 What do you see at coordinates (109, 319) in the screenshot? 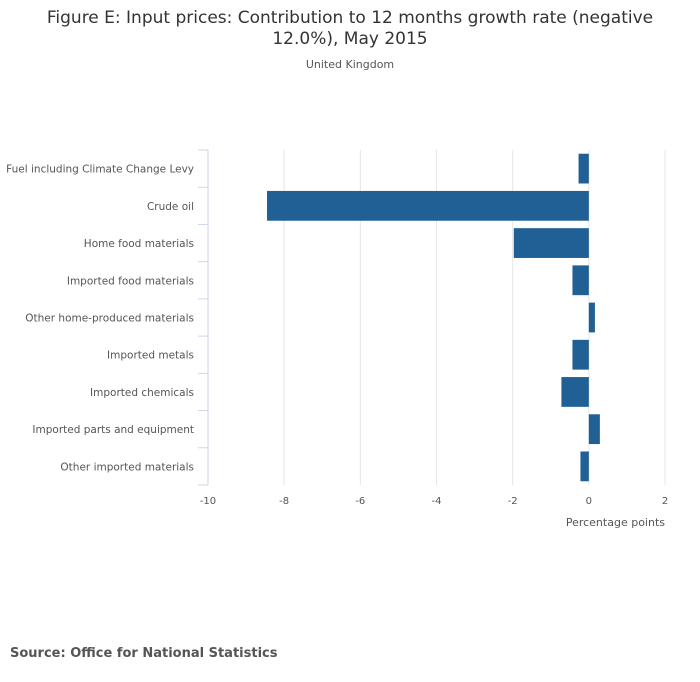
I see `category-label: Other home-produced materials` at bounding box center [109, 319].